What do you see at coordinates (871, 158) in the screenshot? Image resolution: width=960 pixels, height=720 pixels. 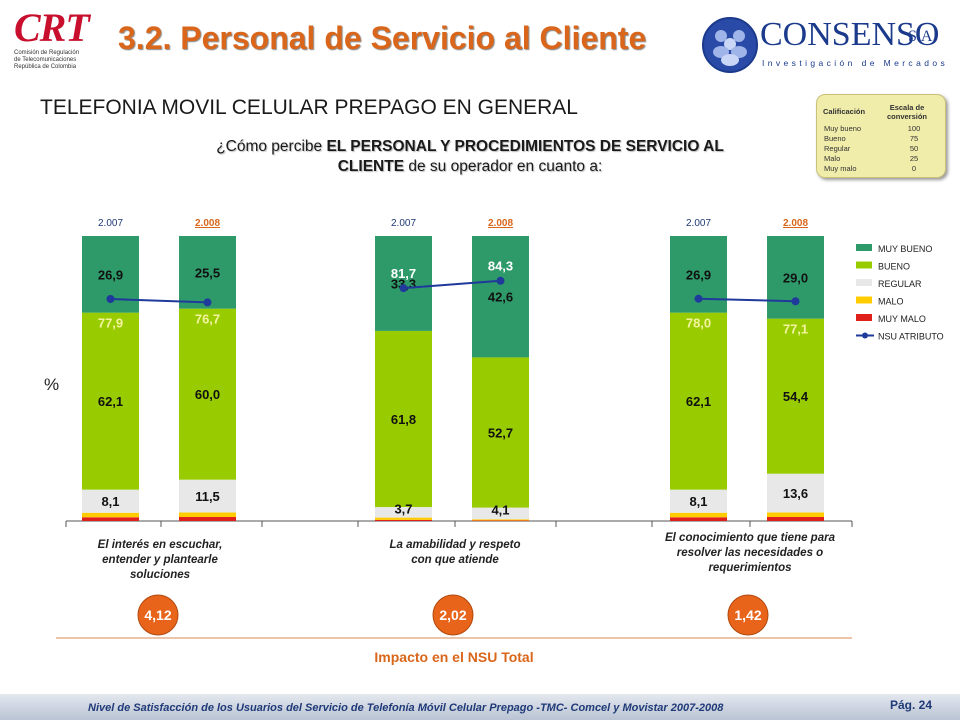 I see `scale-row: Malo 25` at bounding box center [871, 158].